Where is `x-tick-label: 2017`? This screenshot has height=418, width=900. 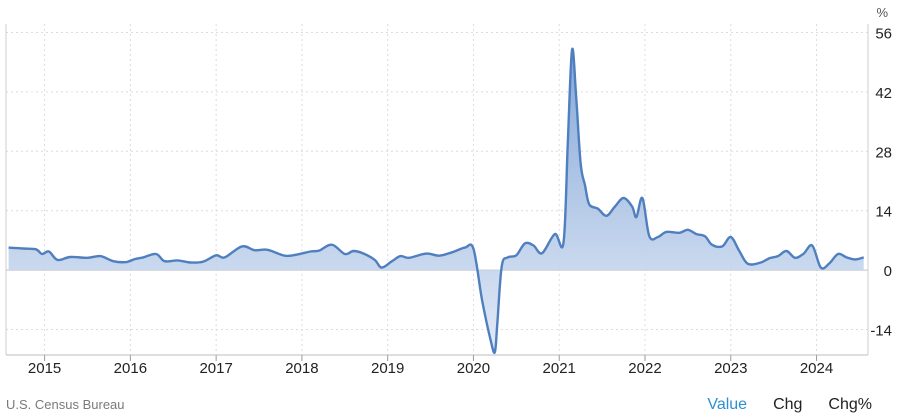 x-tick-label: 2017 is located at coordinates (215, 368).